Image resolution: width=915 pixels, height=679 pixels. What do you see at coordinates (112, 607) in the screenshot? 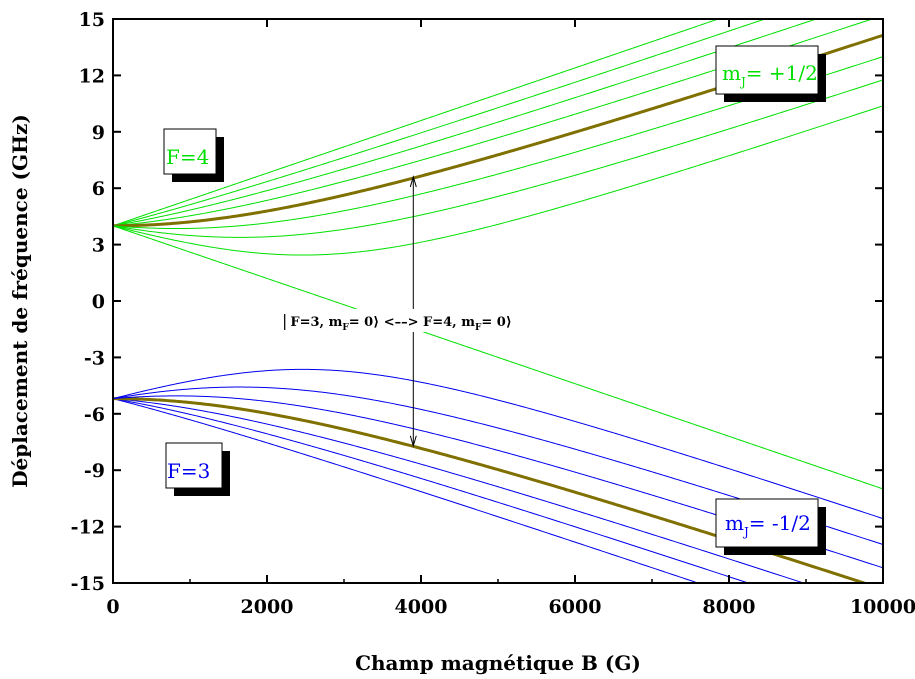
I see `x-tick-label: 0` at bounding box center [112, 607].